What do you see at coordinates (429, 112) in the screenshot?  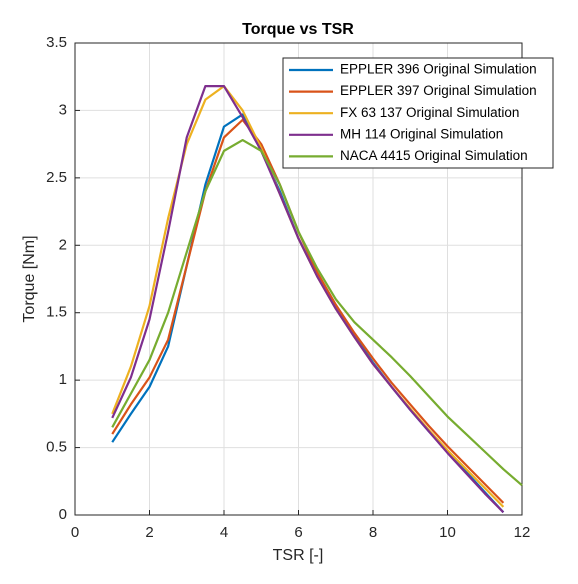 I see `legend-label: FX 63 137 Original Simulation` at bounding box center [429, 112].